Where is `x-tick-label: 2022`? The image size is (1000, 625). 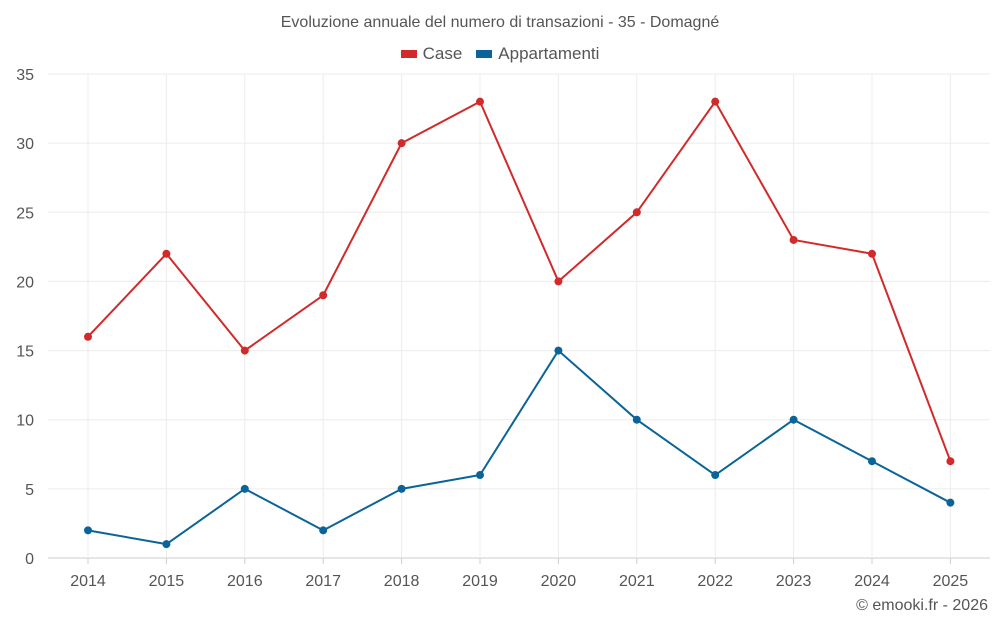 x-tick-label: 2022 is located at coordinates (715, 581).